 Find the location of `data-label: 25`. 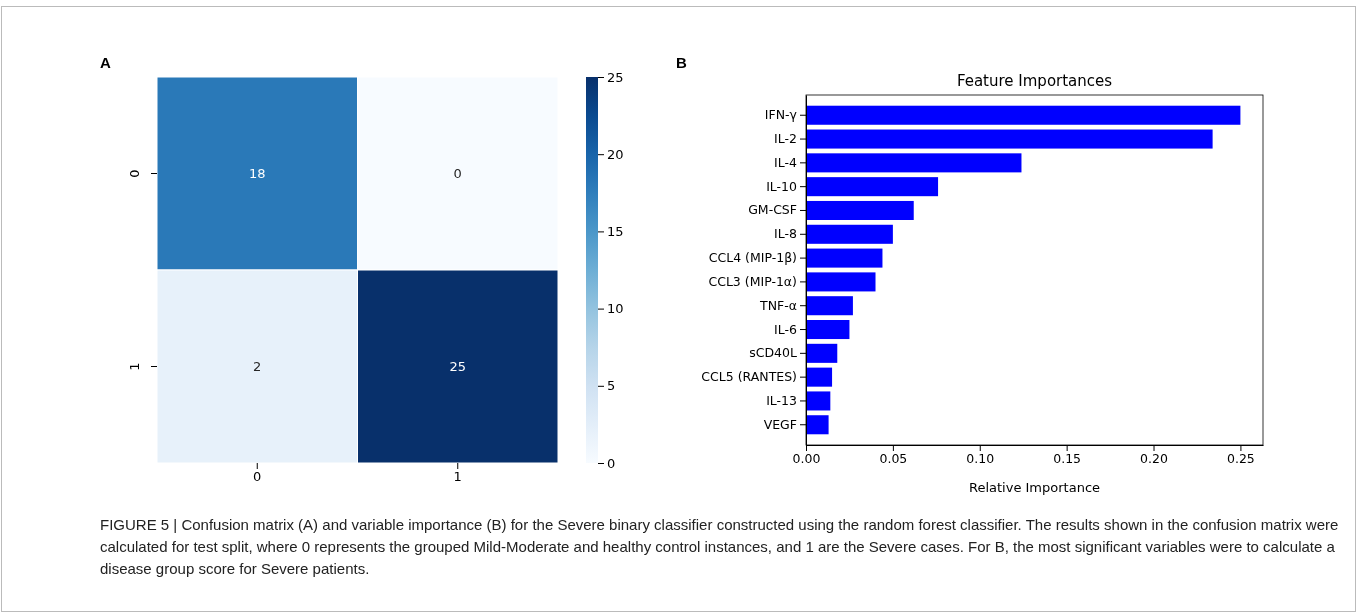

data-label: 25 is located at coordinates (458, 367).